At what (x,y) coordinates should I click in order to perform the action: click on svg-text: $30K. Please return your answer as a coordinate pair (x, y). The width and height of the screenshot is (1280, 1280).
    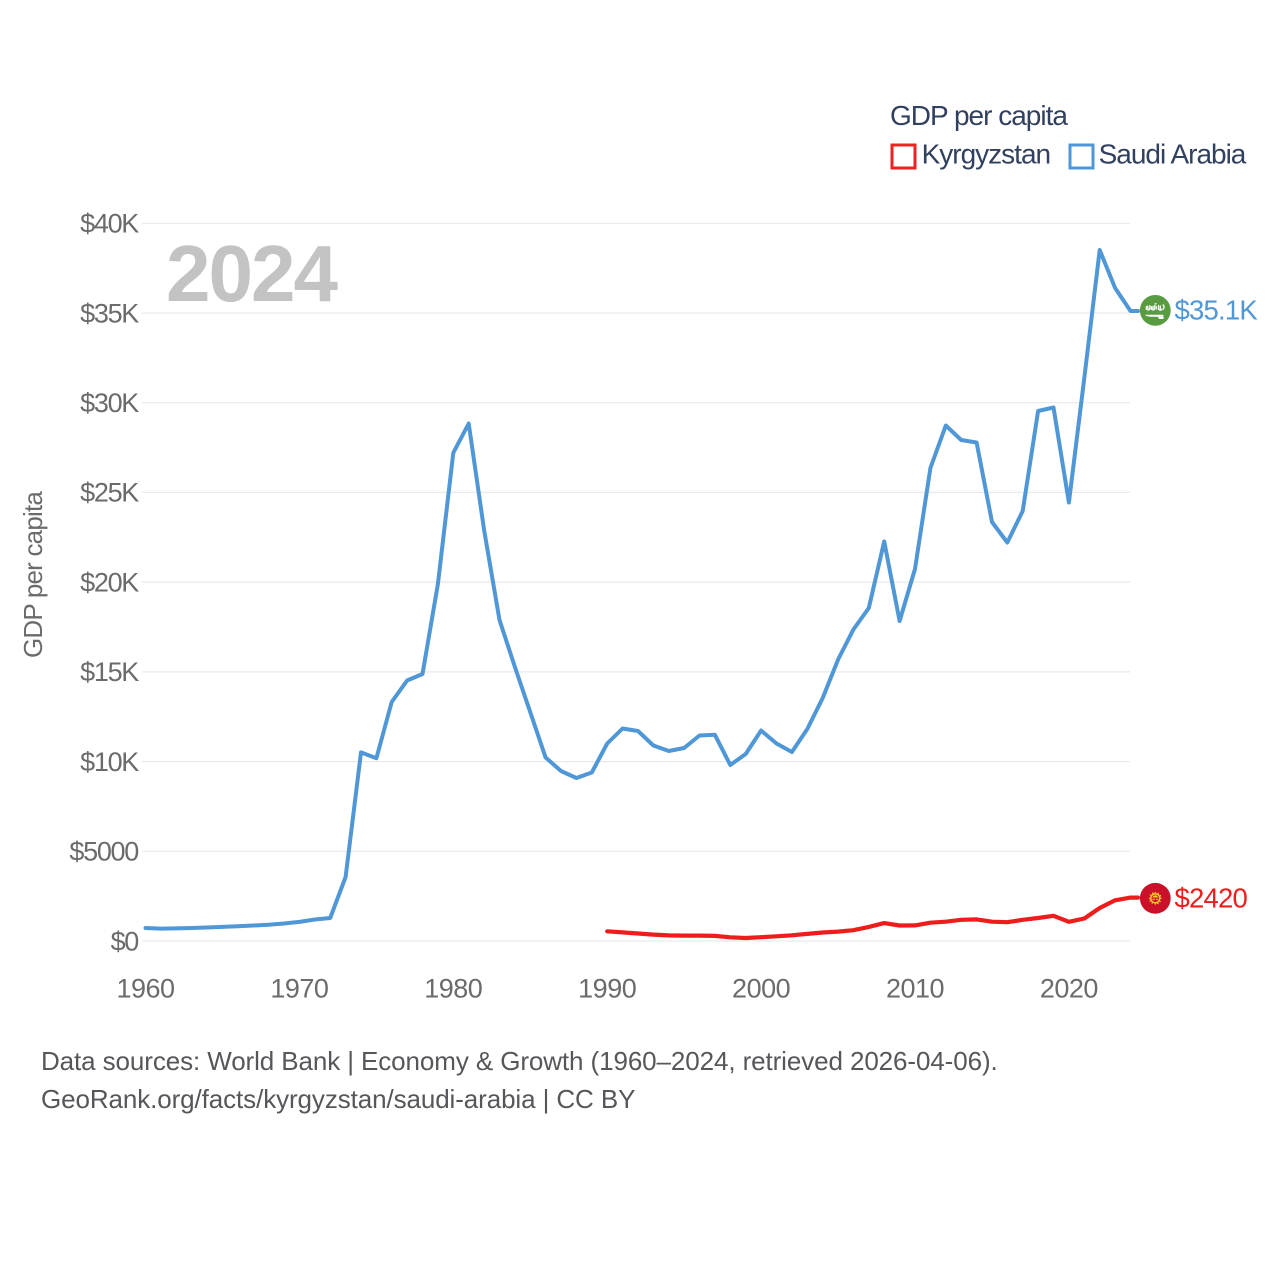
    Looking at the image, I should click on (109, 403).